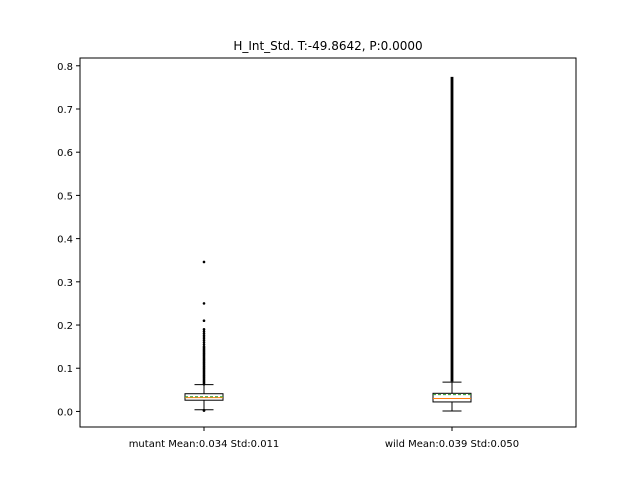 This screenshot has height=480, width=640. I want to click on y-tick-label: 0.1, so click(65, 369).